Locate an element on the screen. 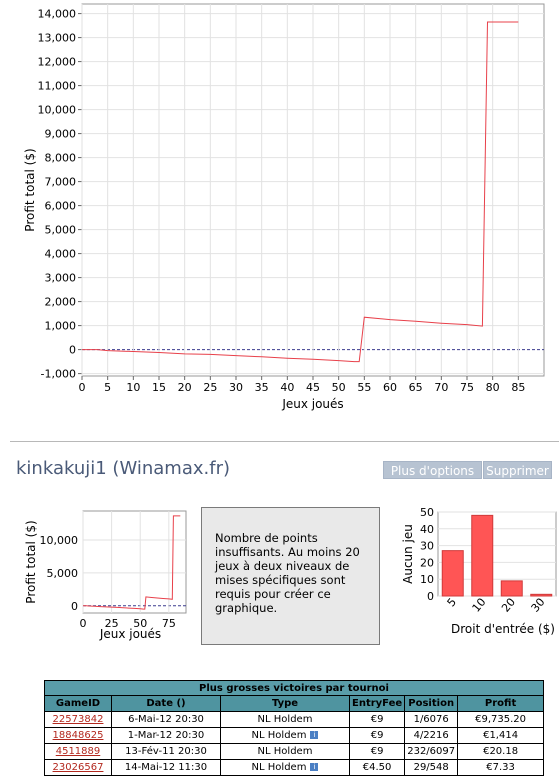  y-tick-label: -1,000 is located at coordinates (58, 374).